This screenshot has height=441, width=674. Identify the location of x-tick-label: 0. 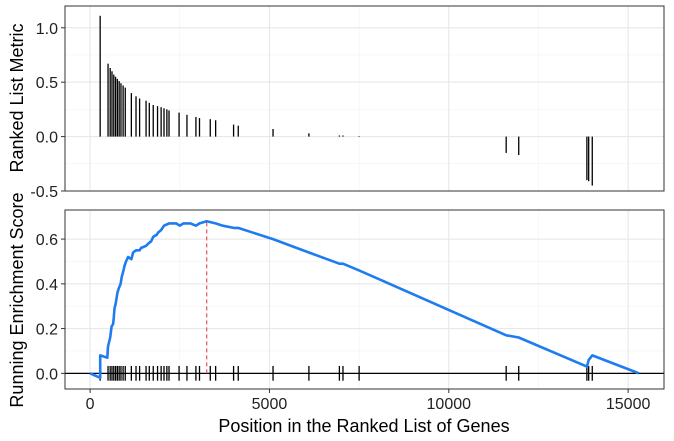
(90, 404).